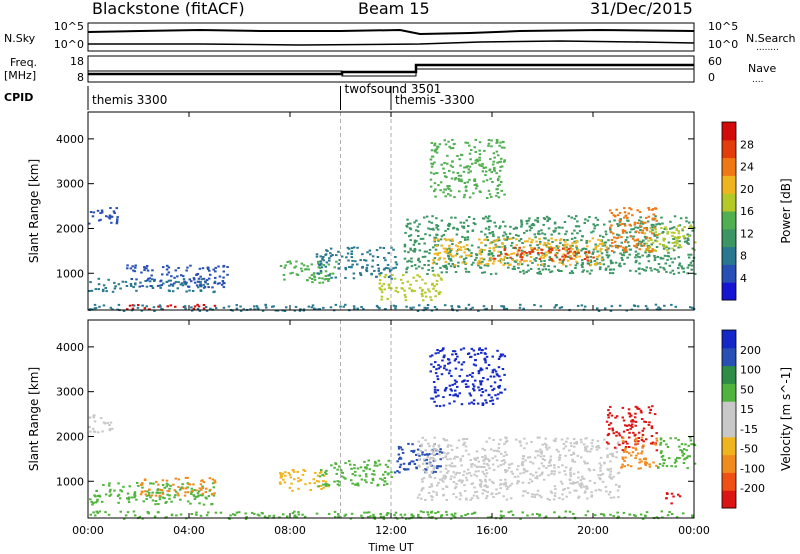 This screenshot has width=800, height=554. I want to click on colorbar-tick-label: 28, so click(747, 144).